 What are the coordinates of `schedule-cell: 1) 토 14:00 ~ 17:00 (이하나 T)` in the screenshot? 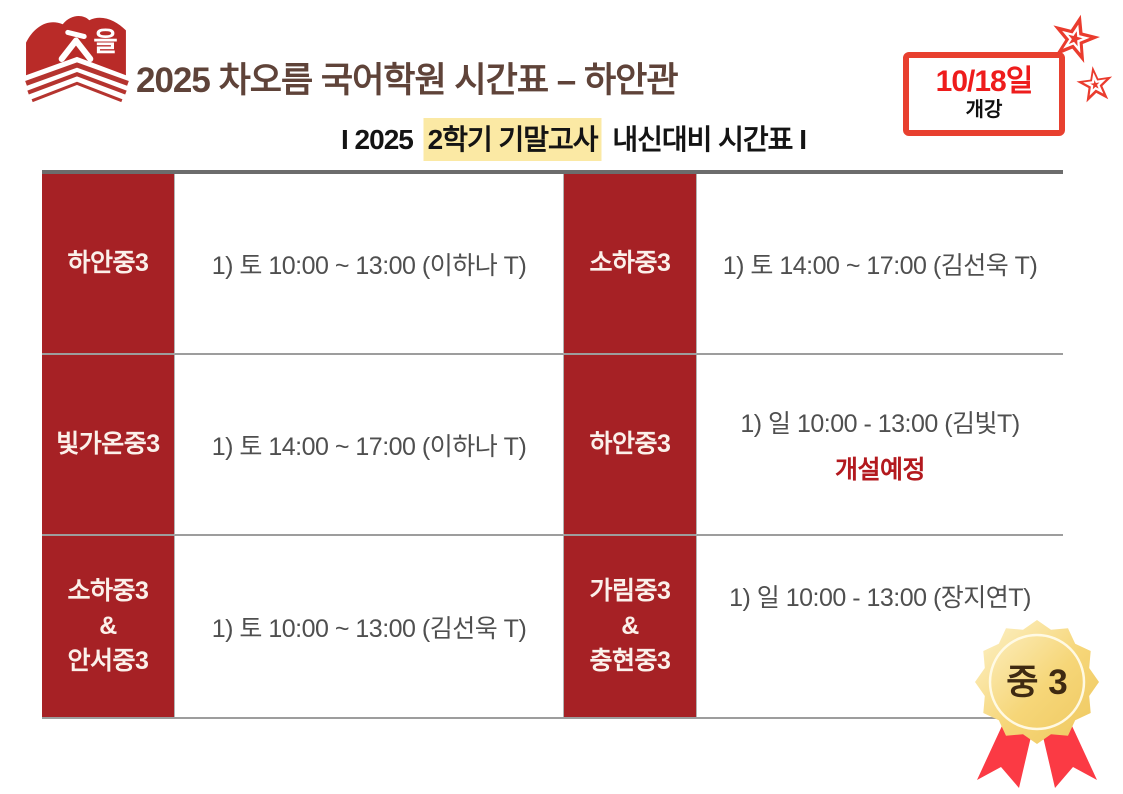 It's located at (369, 445).